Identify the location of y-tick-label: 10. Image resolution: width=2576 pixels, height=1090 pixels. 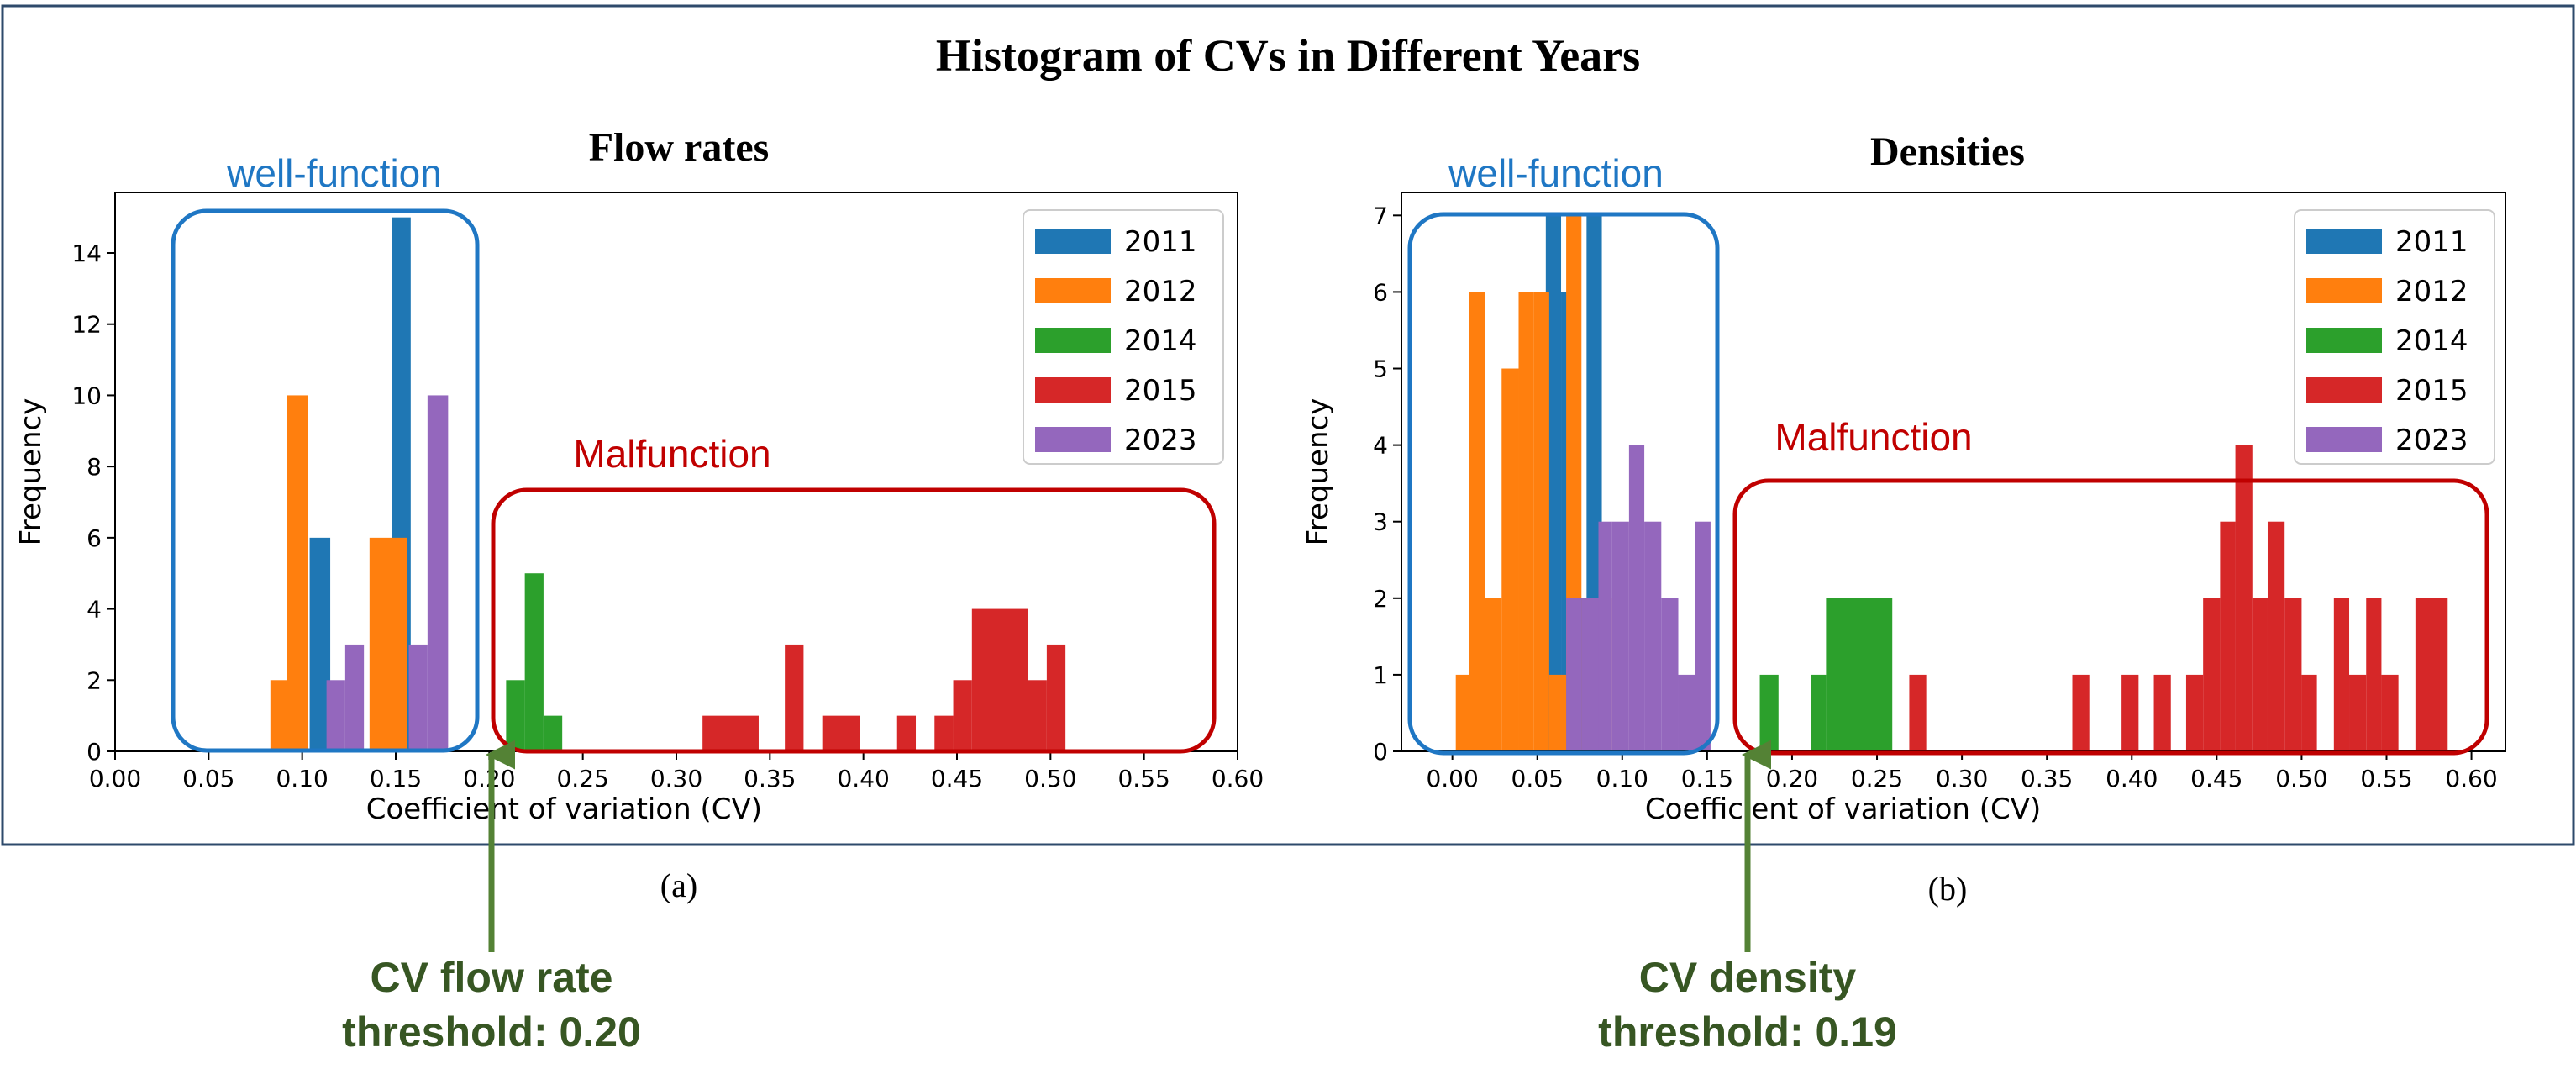
(86, 396).